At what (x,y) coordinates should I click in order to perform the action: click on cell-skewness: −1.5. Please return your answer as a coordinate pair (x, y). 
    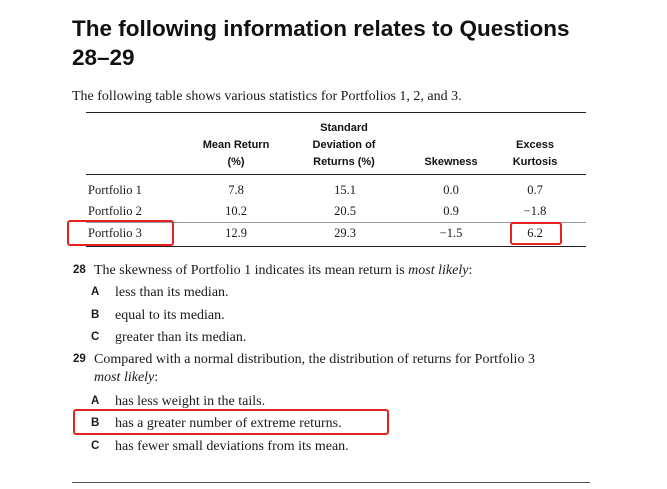
    Looking at the image, I should click on (451, 233).